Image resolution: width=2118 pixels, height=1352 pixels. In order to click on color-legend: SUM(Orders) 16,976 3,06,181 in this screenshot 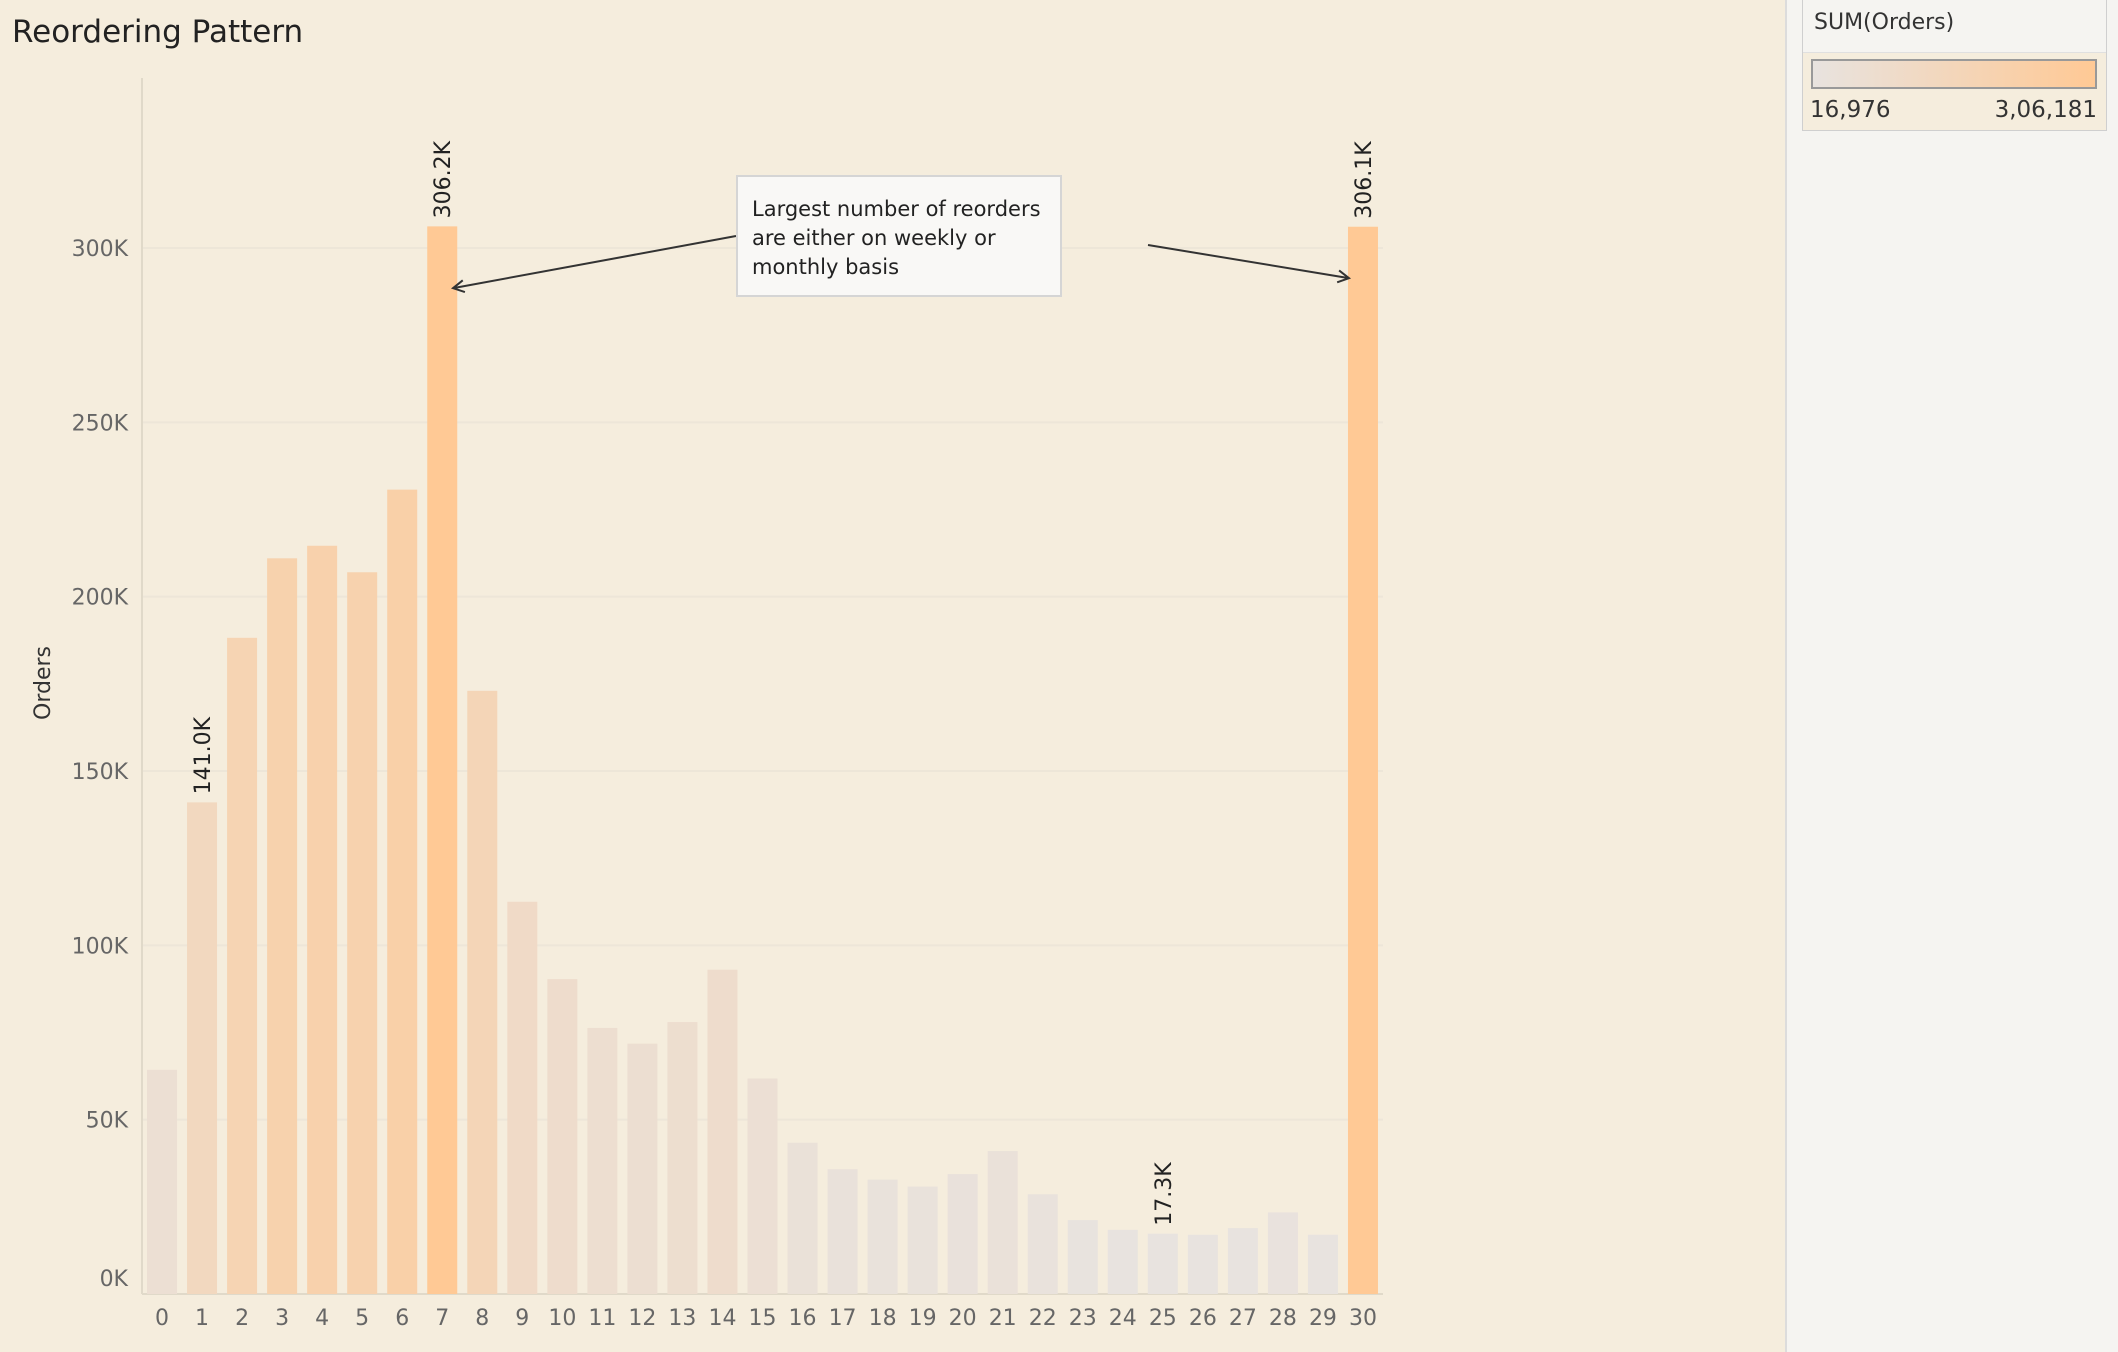, I will do `click(1954, 65)`.